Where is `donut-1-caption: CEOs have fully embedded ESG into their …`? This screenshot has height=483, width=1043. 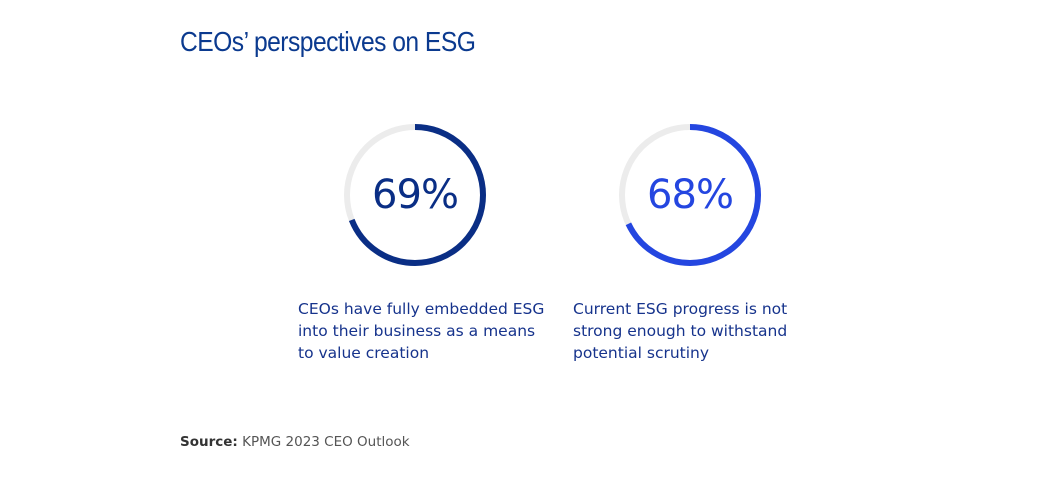 donut-1-caption: CEOs have fully embedded ESG into their … is located at coordinates (421, 331).